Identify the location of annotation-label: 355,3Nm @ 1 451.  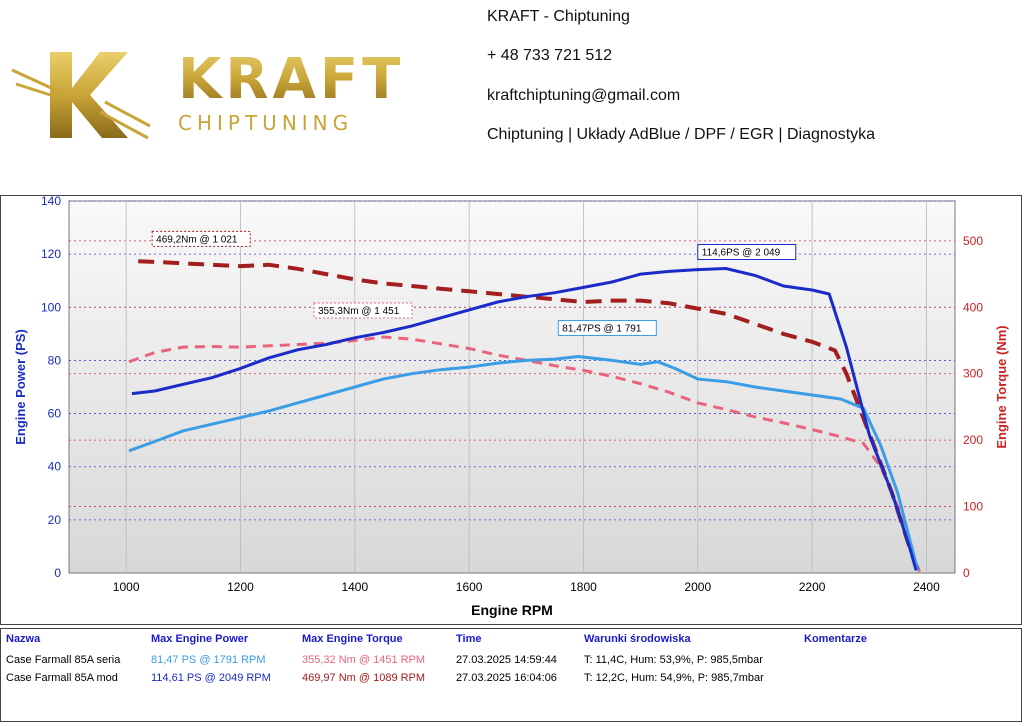
(363, 310).